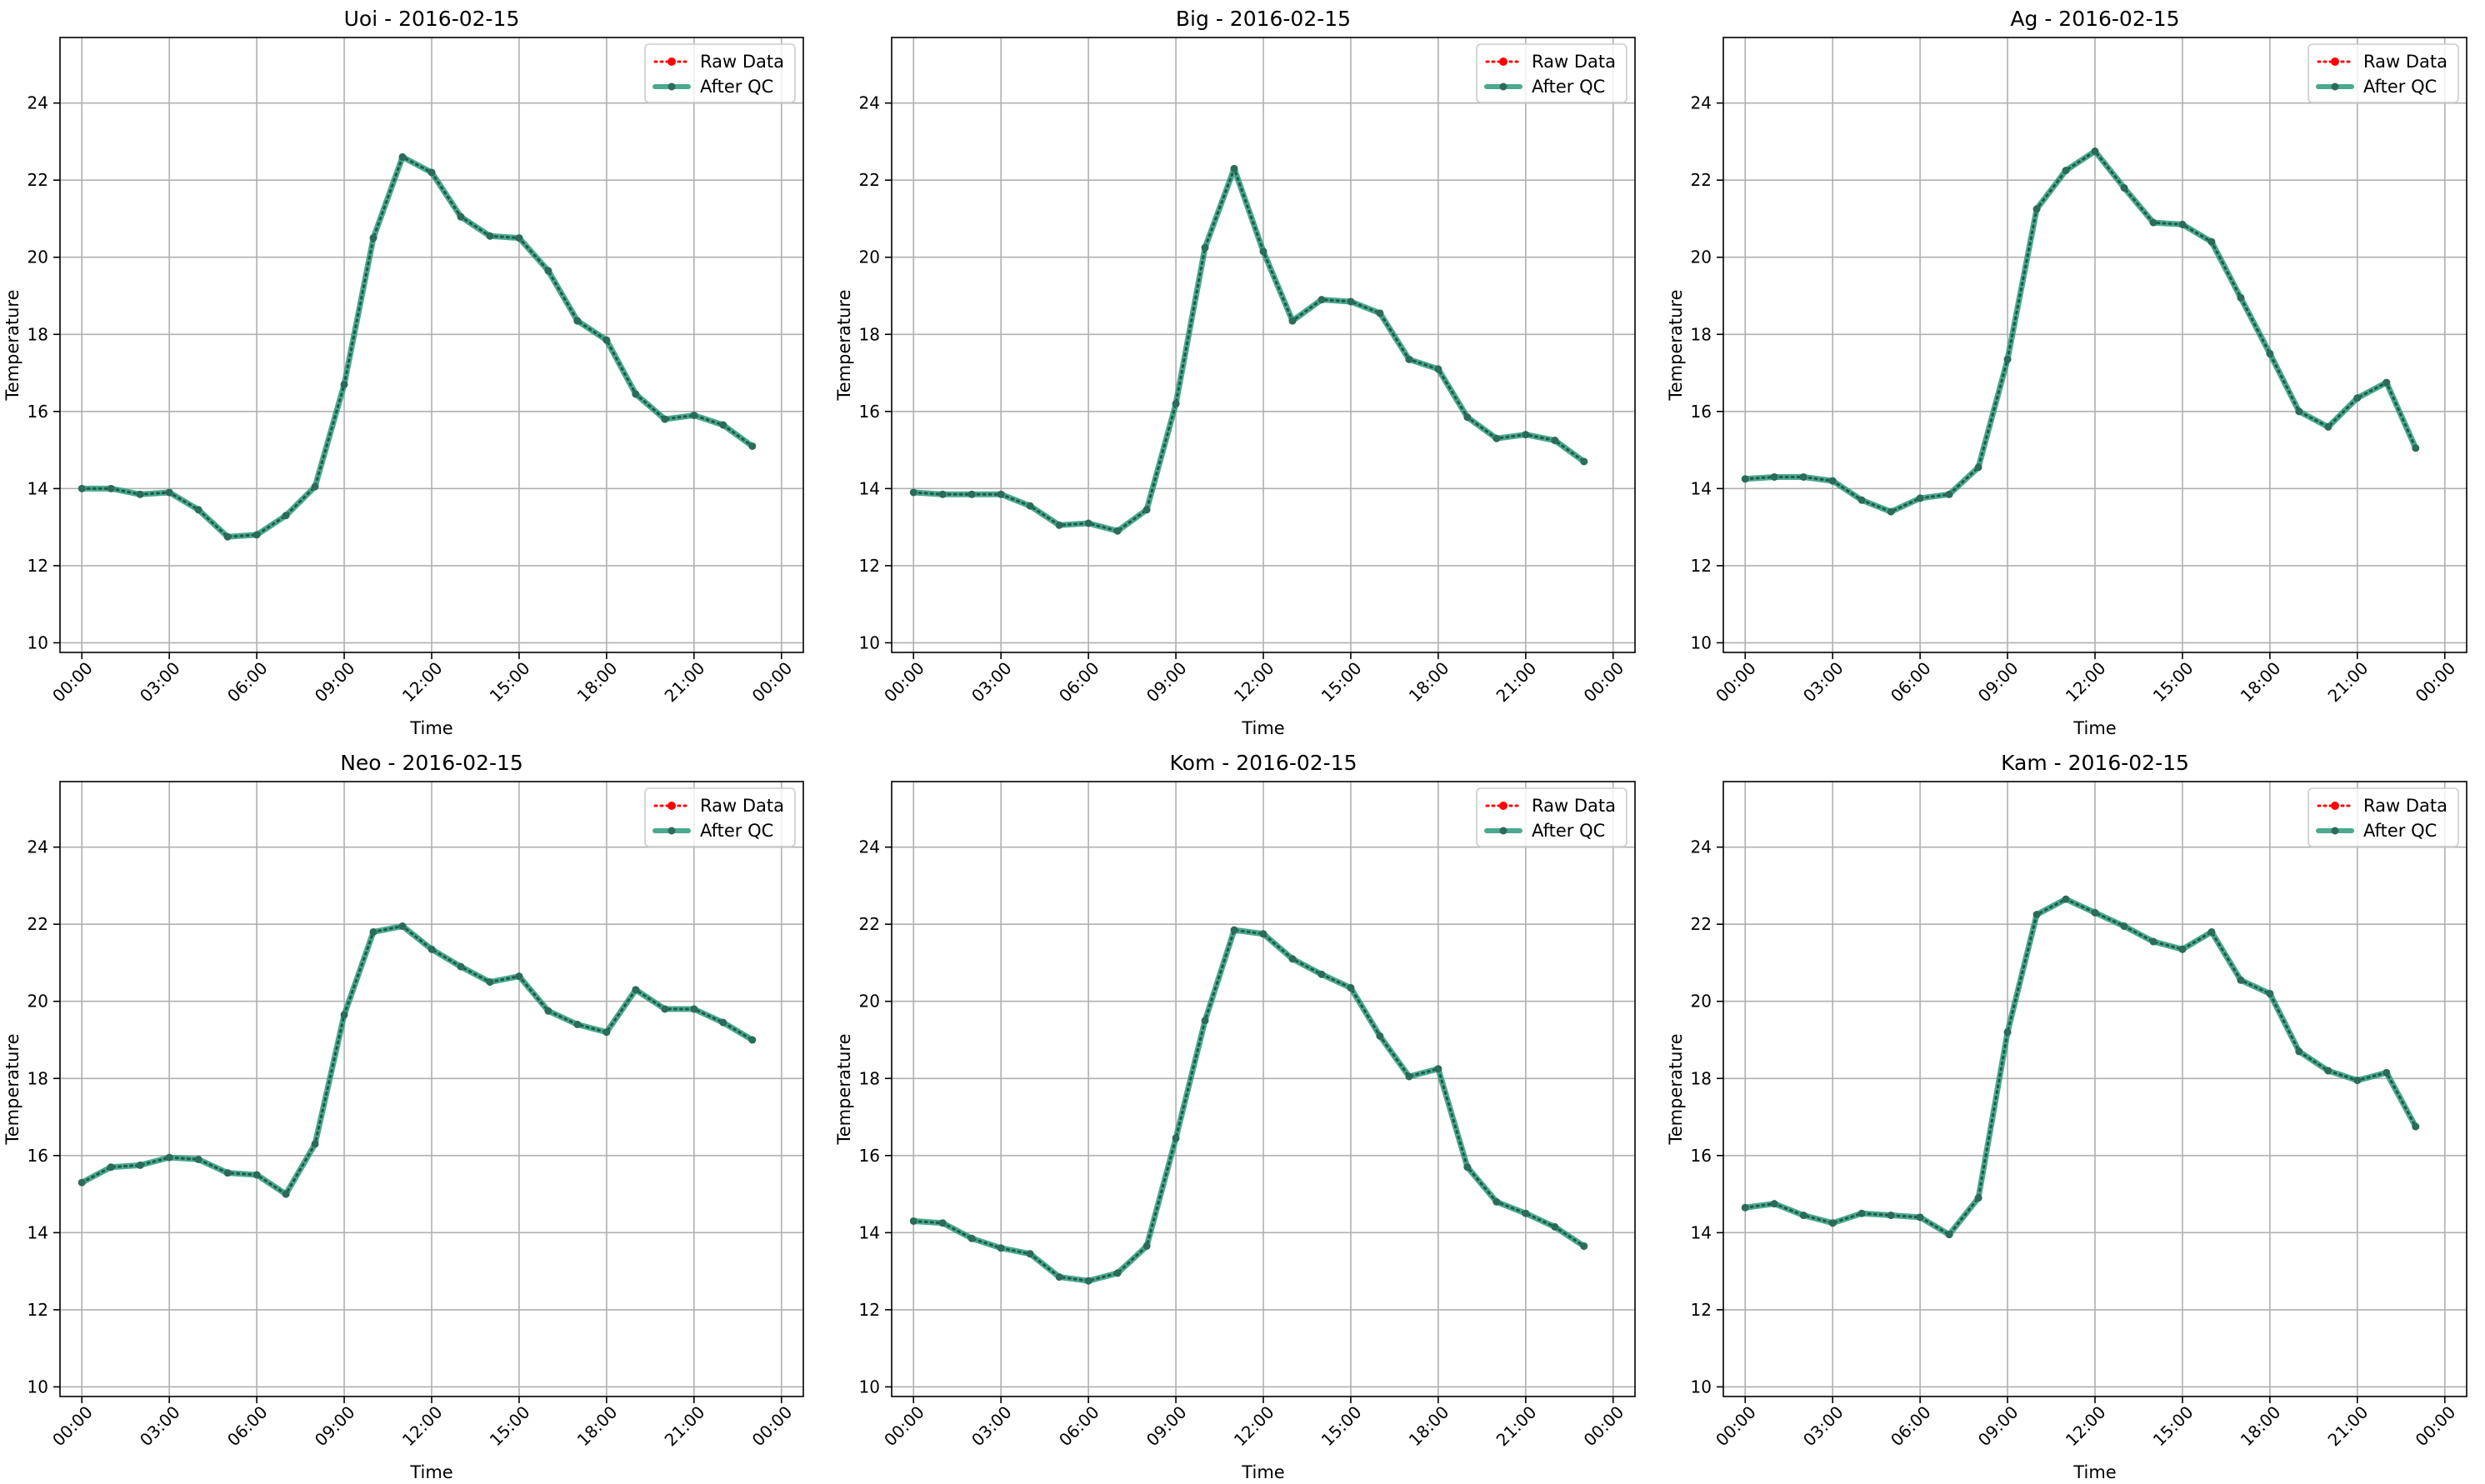 This screenshot has width=2485, height=1484. I want to click on x-axis-label: Time, so click(2094, 1472).